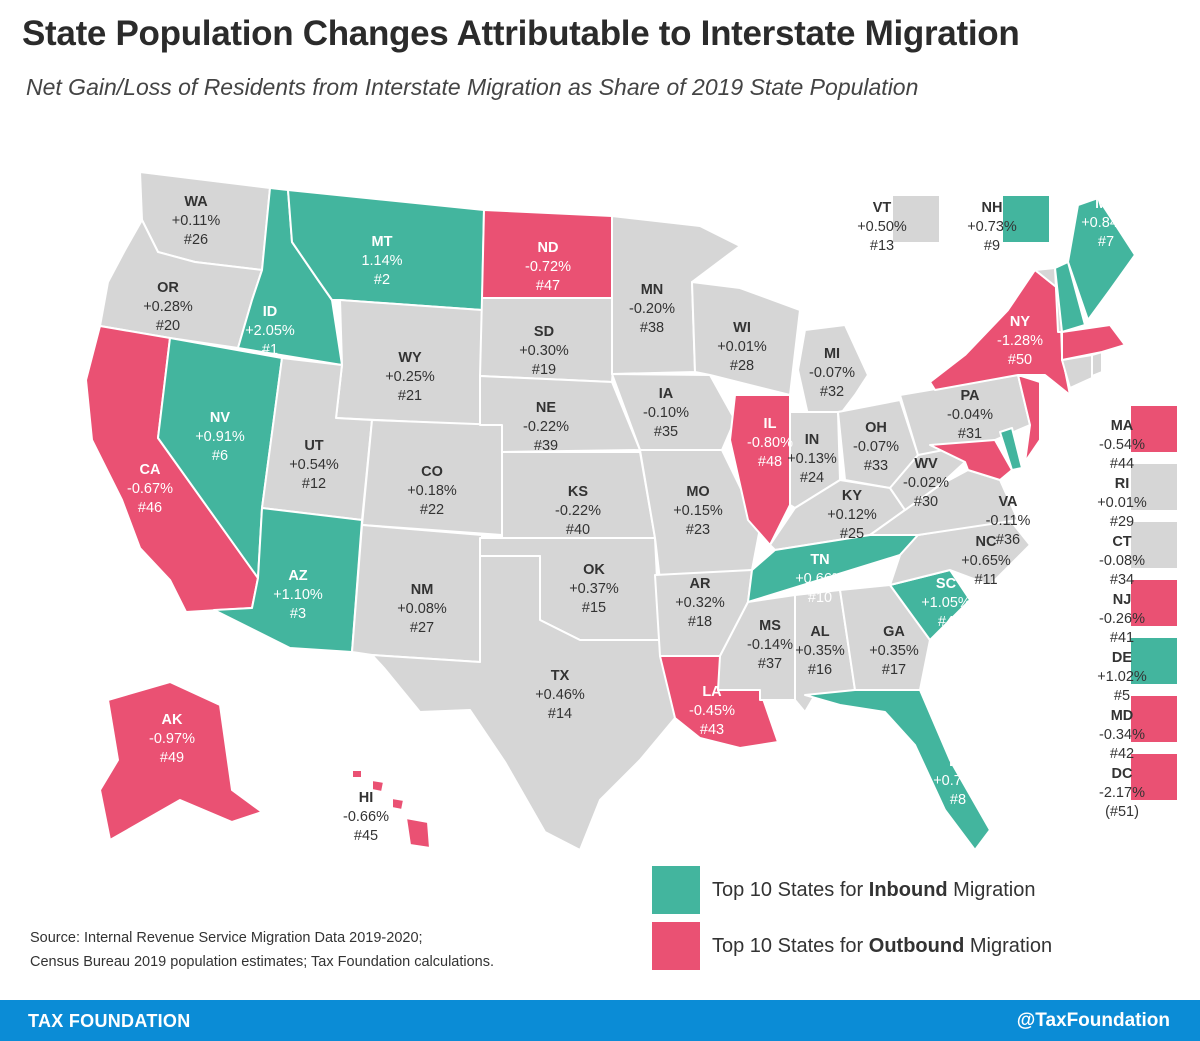 The height and width of the screenshot is (1041, 1200). I want to click on label-NJ: NJ -0.26% #41, so click(1122, 619).